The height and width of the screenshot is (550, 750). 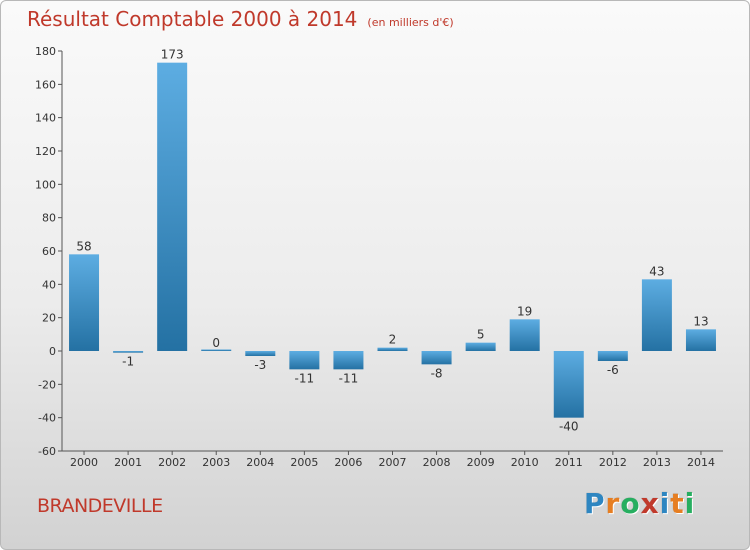 What do you see at coordinates (393, 462) in the screenshot?
I see `x-tick-label: 2007` at bounding box center [393, 462].